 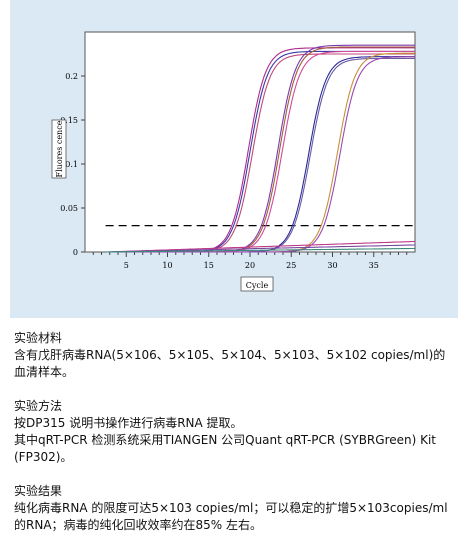 I want to click on x-tick-label: 30, so click(x=332, y=265).